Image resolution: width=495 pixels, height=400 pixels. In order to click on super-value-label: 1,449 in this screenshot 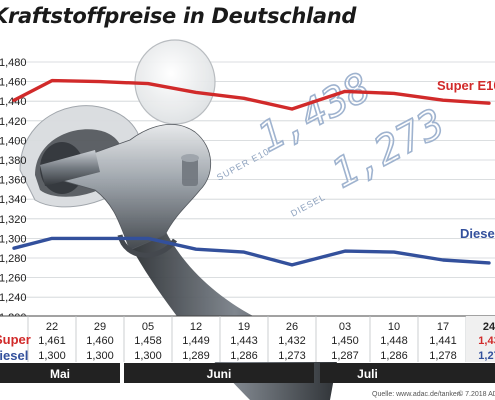, I will do `click(196, 341)`.